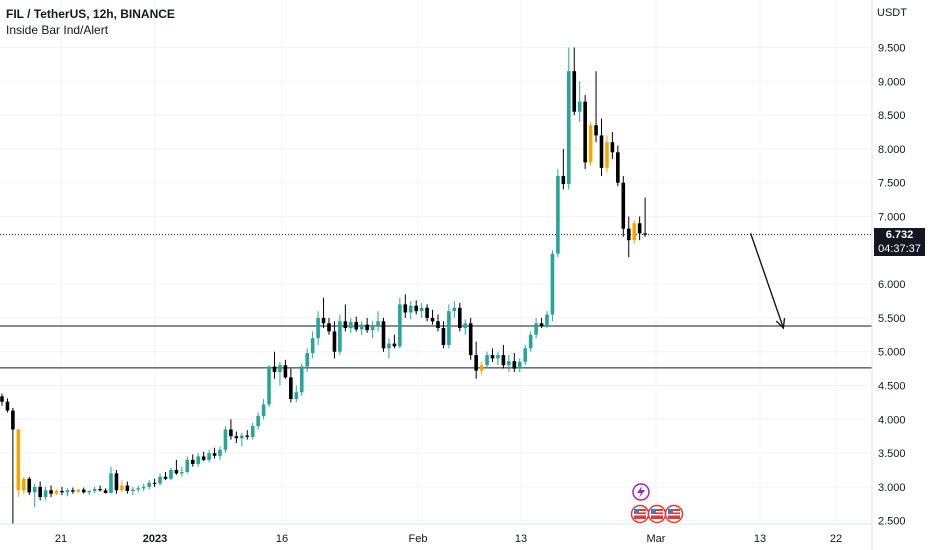 The height and width of the screenshot is (550, 932). I want to click on y-tick-label: 6.000, so click(892, 285).